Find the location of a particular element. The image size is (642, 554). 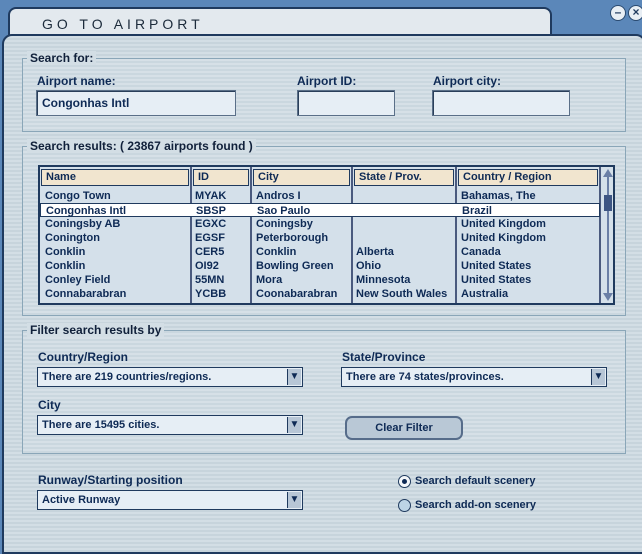

table-cell: OI92 is located at coordinates (207, 266).